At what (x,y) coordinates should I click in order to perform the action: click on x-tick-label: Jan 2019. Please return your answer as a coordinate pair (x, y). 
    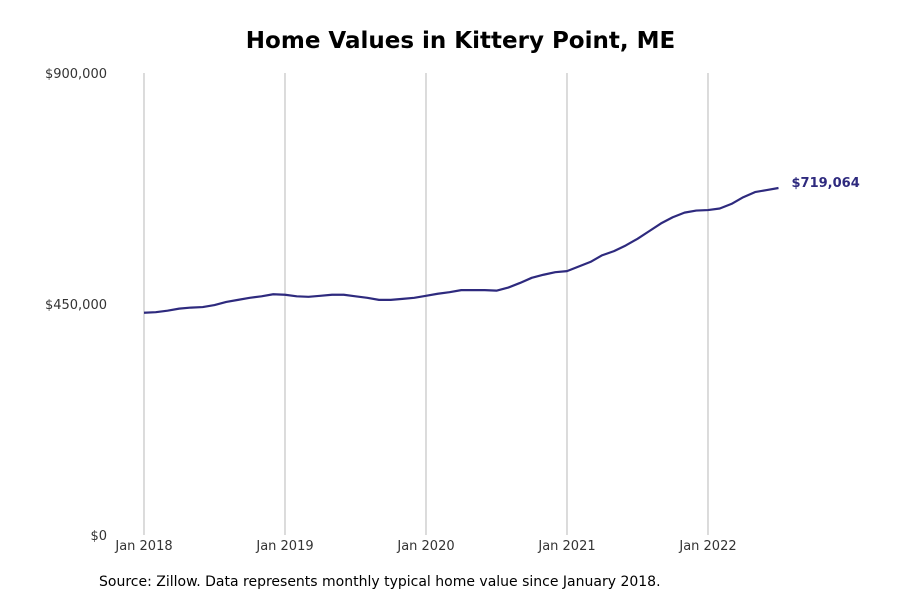
    Looking at the image, I should click on (284, 546).